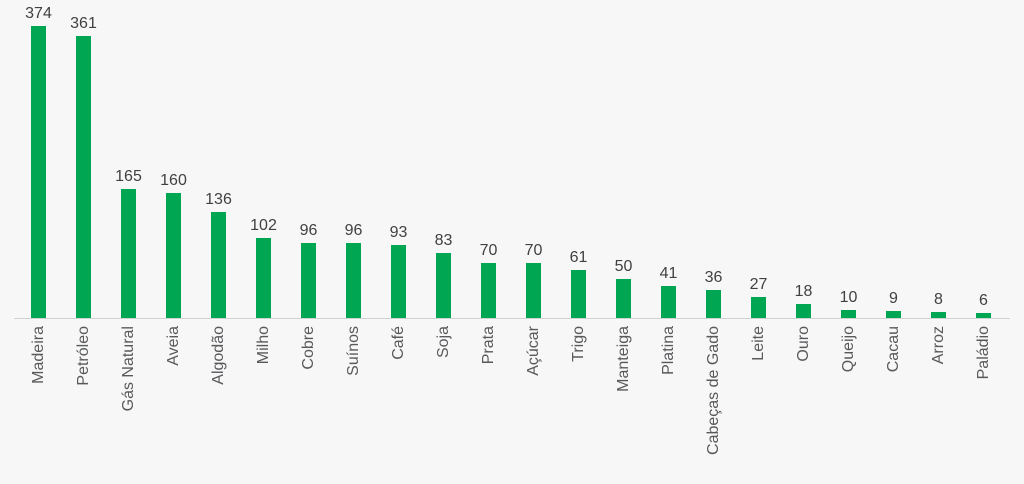  What do you see at coordinates (803, 344) in the screenshot?
I see `category-label: Ouro` at bounding box center [803, 344].